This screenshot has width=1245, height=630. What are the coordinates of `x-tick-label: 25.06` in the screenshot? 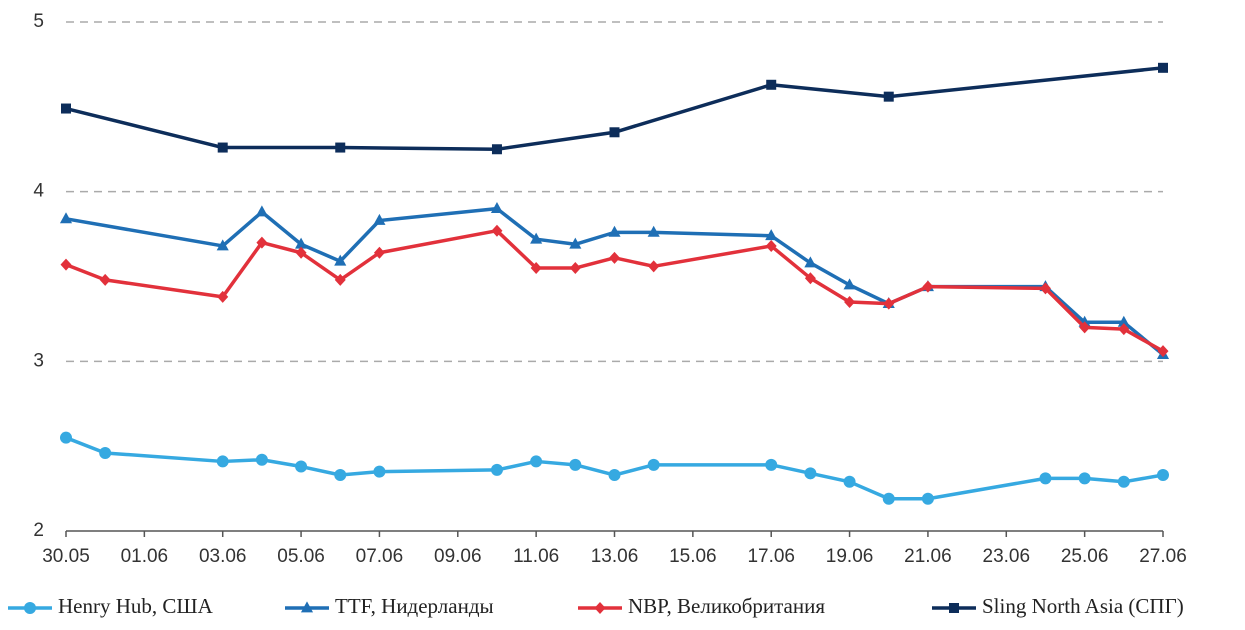 It's located at (1085, 556).